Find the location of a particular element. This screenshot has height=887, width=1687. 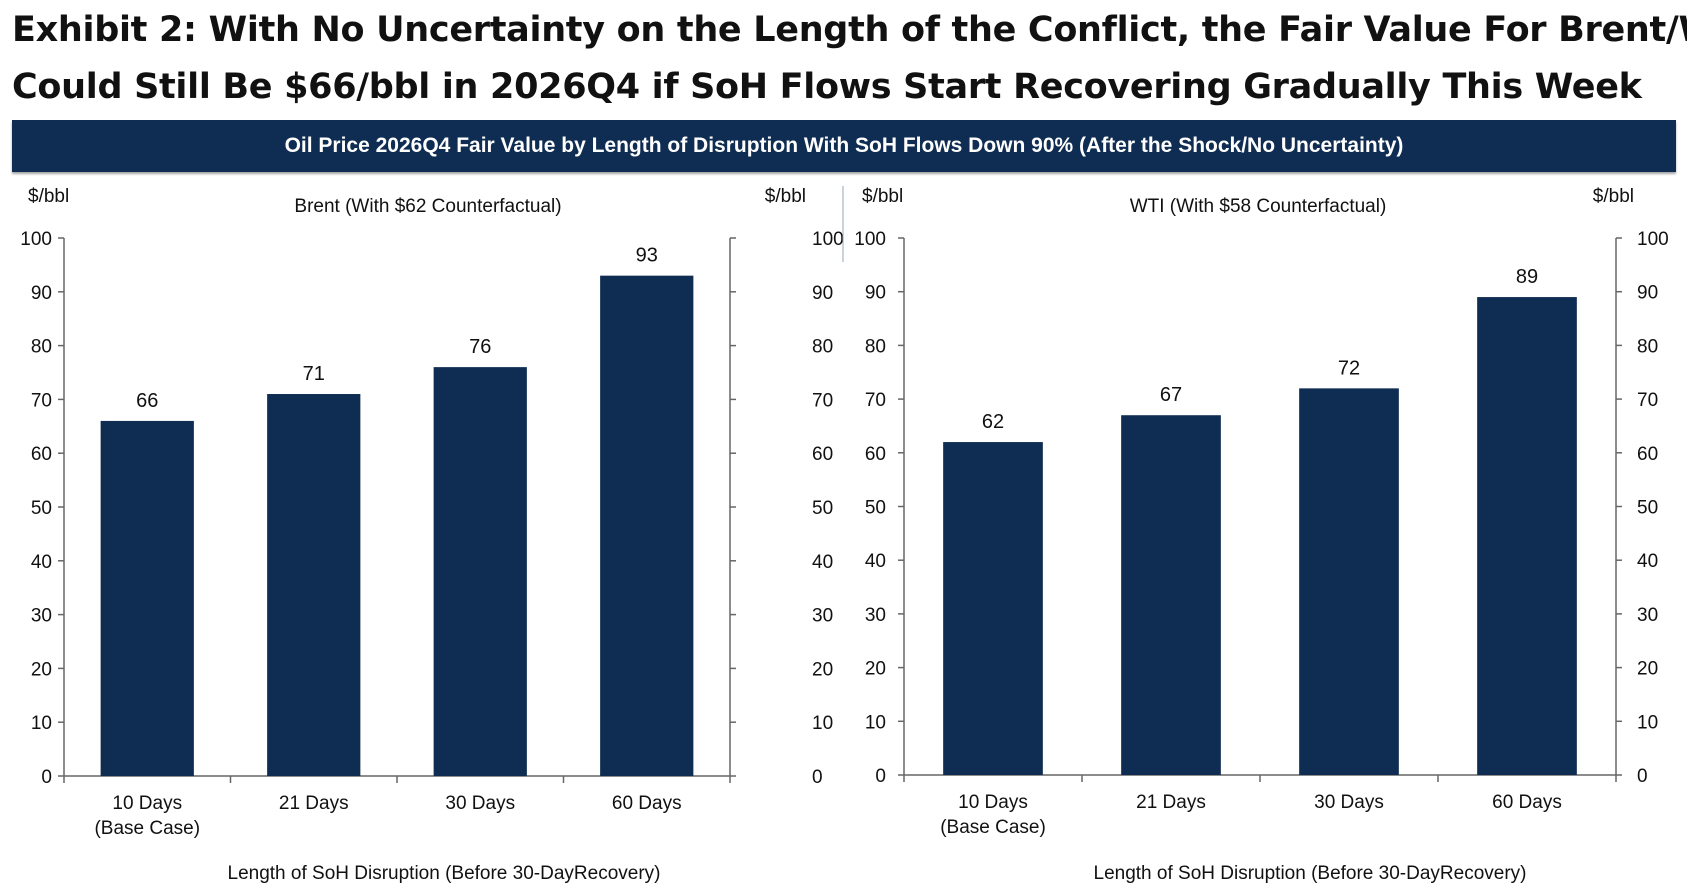

brent-y-tick-label-left: 50 is located at coordinates (41, 508).